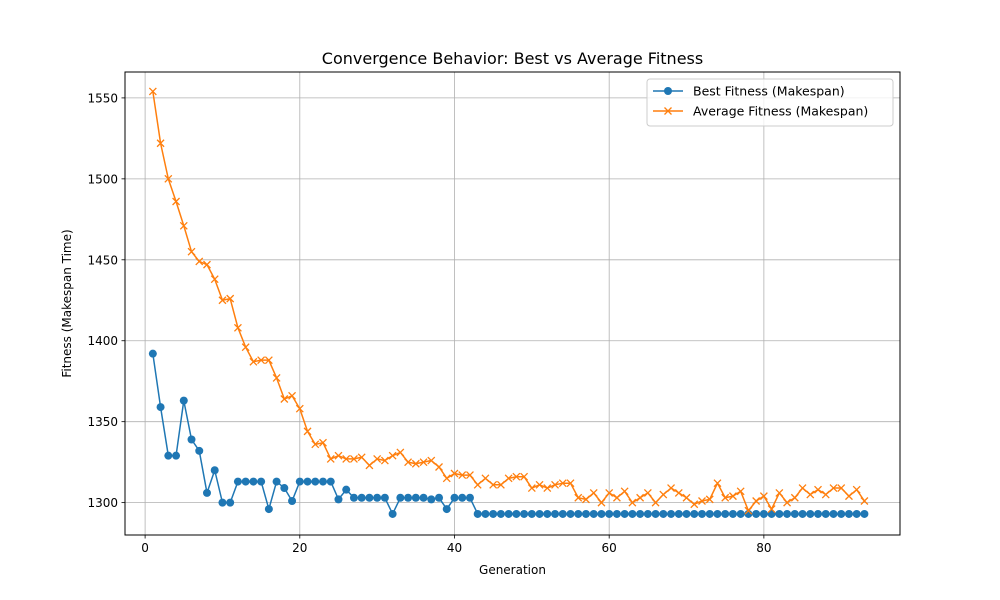  Describe the element at coordinates (102, 503) in the screenshot. I see `y-tick-label: 1300` at that location.